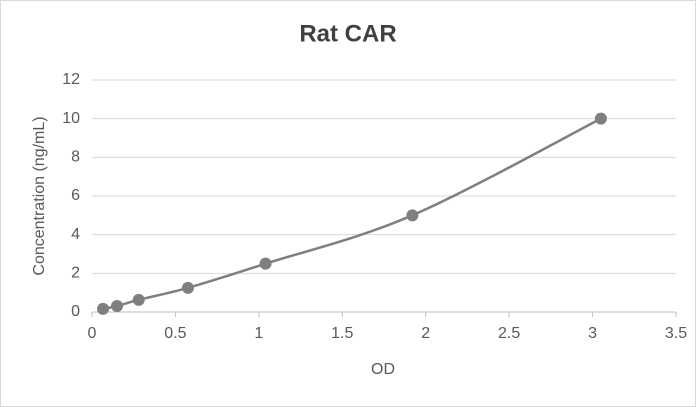 This screenshot has height=407, width=696. What do you see at coordinates (425, 333) in the screenshot?
I see `x-tick-label: 2` at bounding box center [425, 333].